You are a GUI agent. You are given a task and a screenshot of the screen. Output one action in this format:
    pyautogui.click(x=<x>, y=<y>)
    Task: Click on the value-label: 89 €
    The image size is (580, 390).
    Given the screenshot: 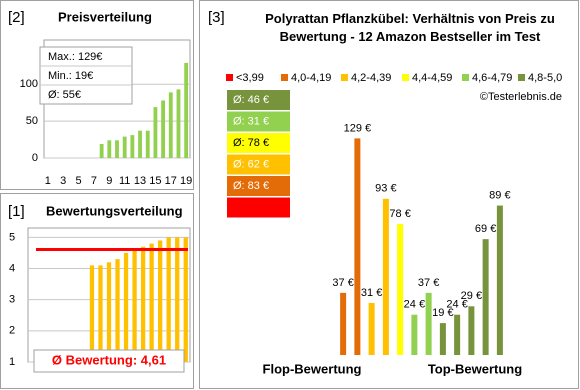 What is the action you would take?
    pyautogui.click(x=499, y=195)
    